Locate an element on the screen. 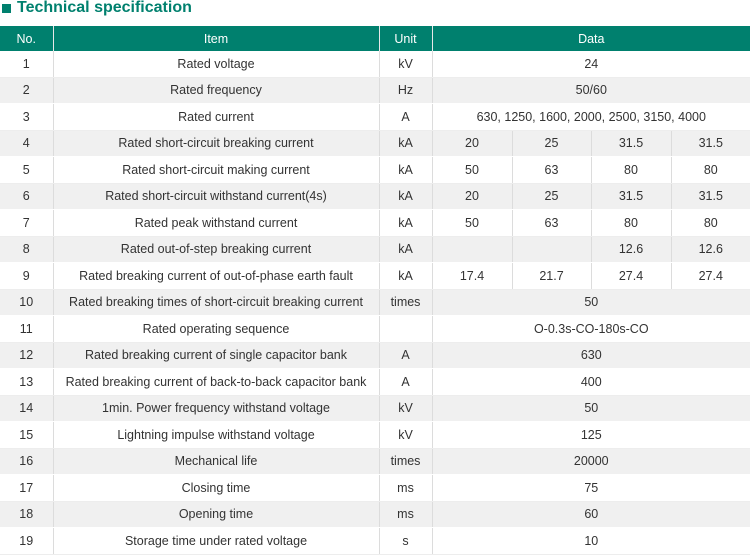 This screenshot has height=555, width=750. row-data: 24 is located at coordinates (591, 64).